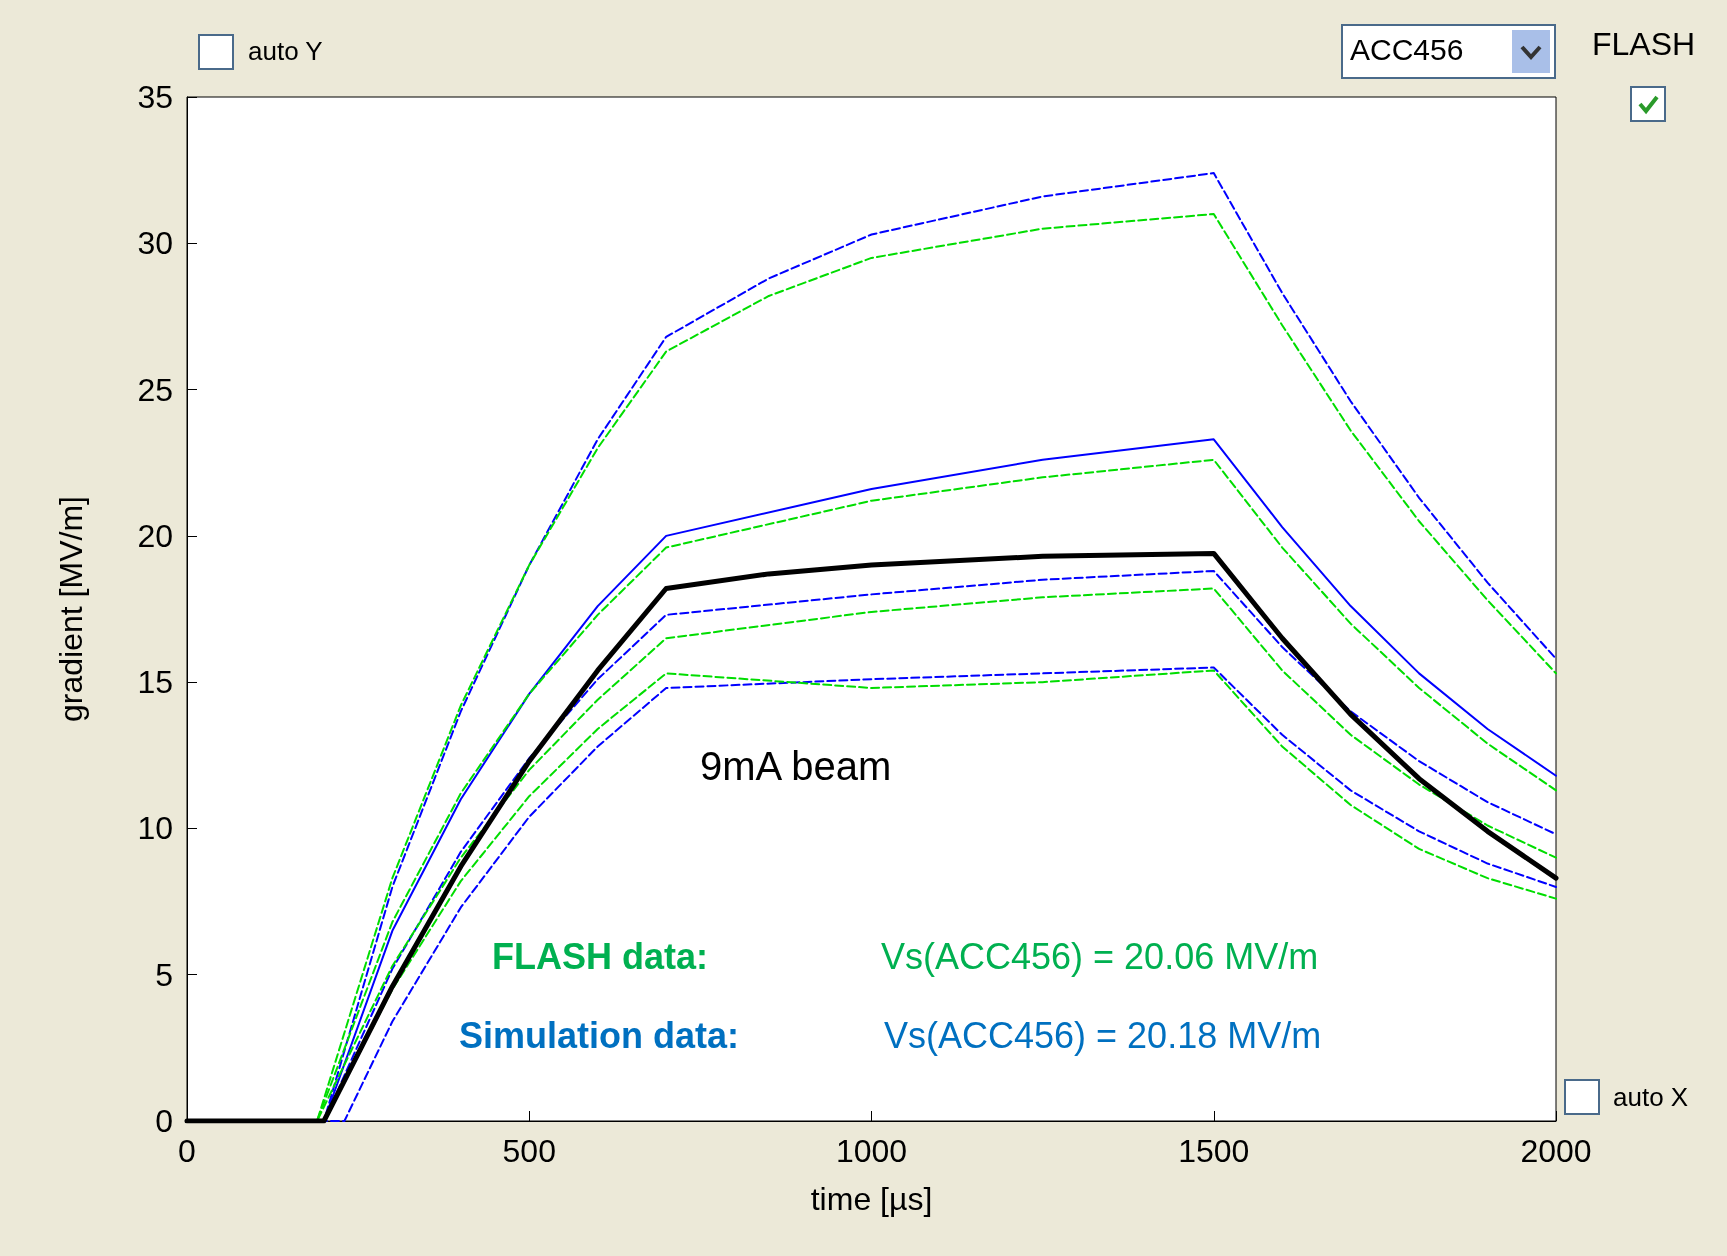 The image size is (1727, 1256). I want to click on x-axis-title: time [µs], so click(871, 1199).